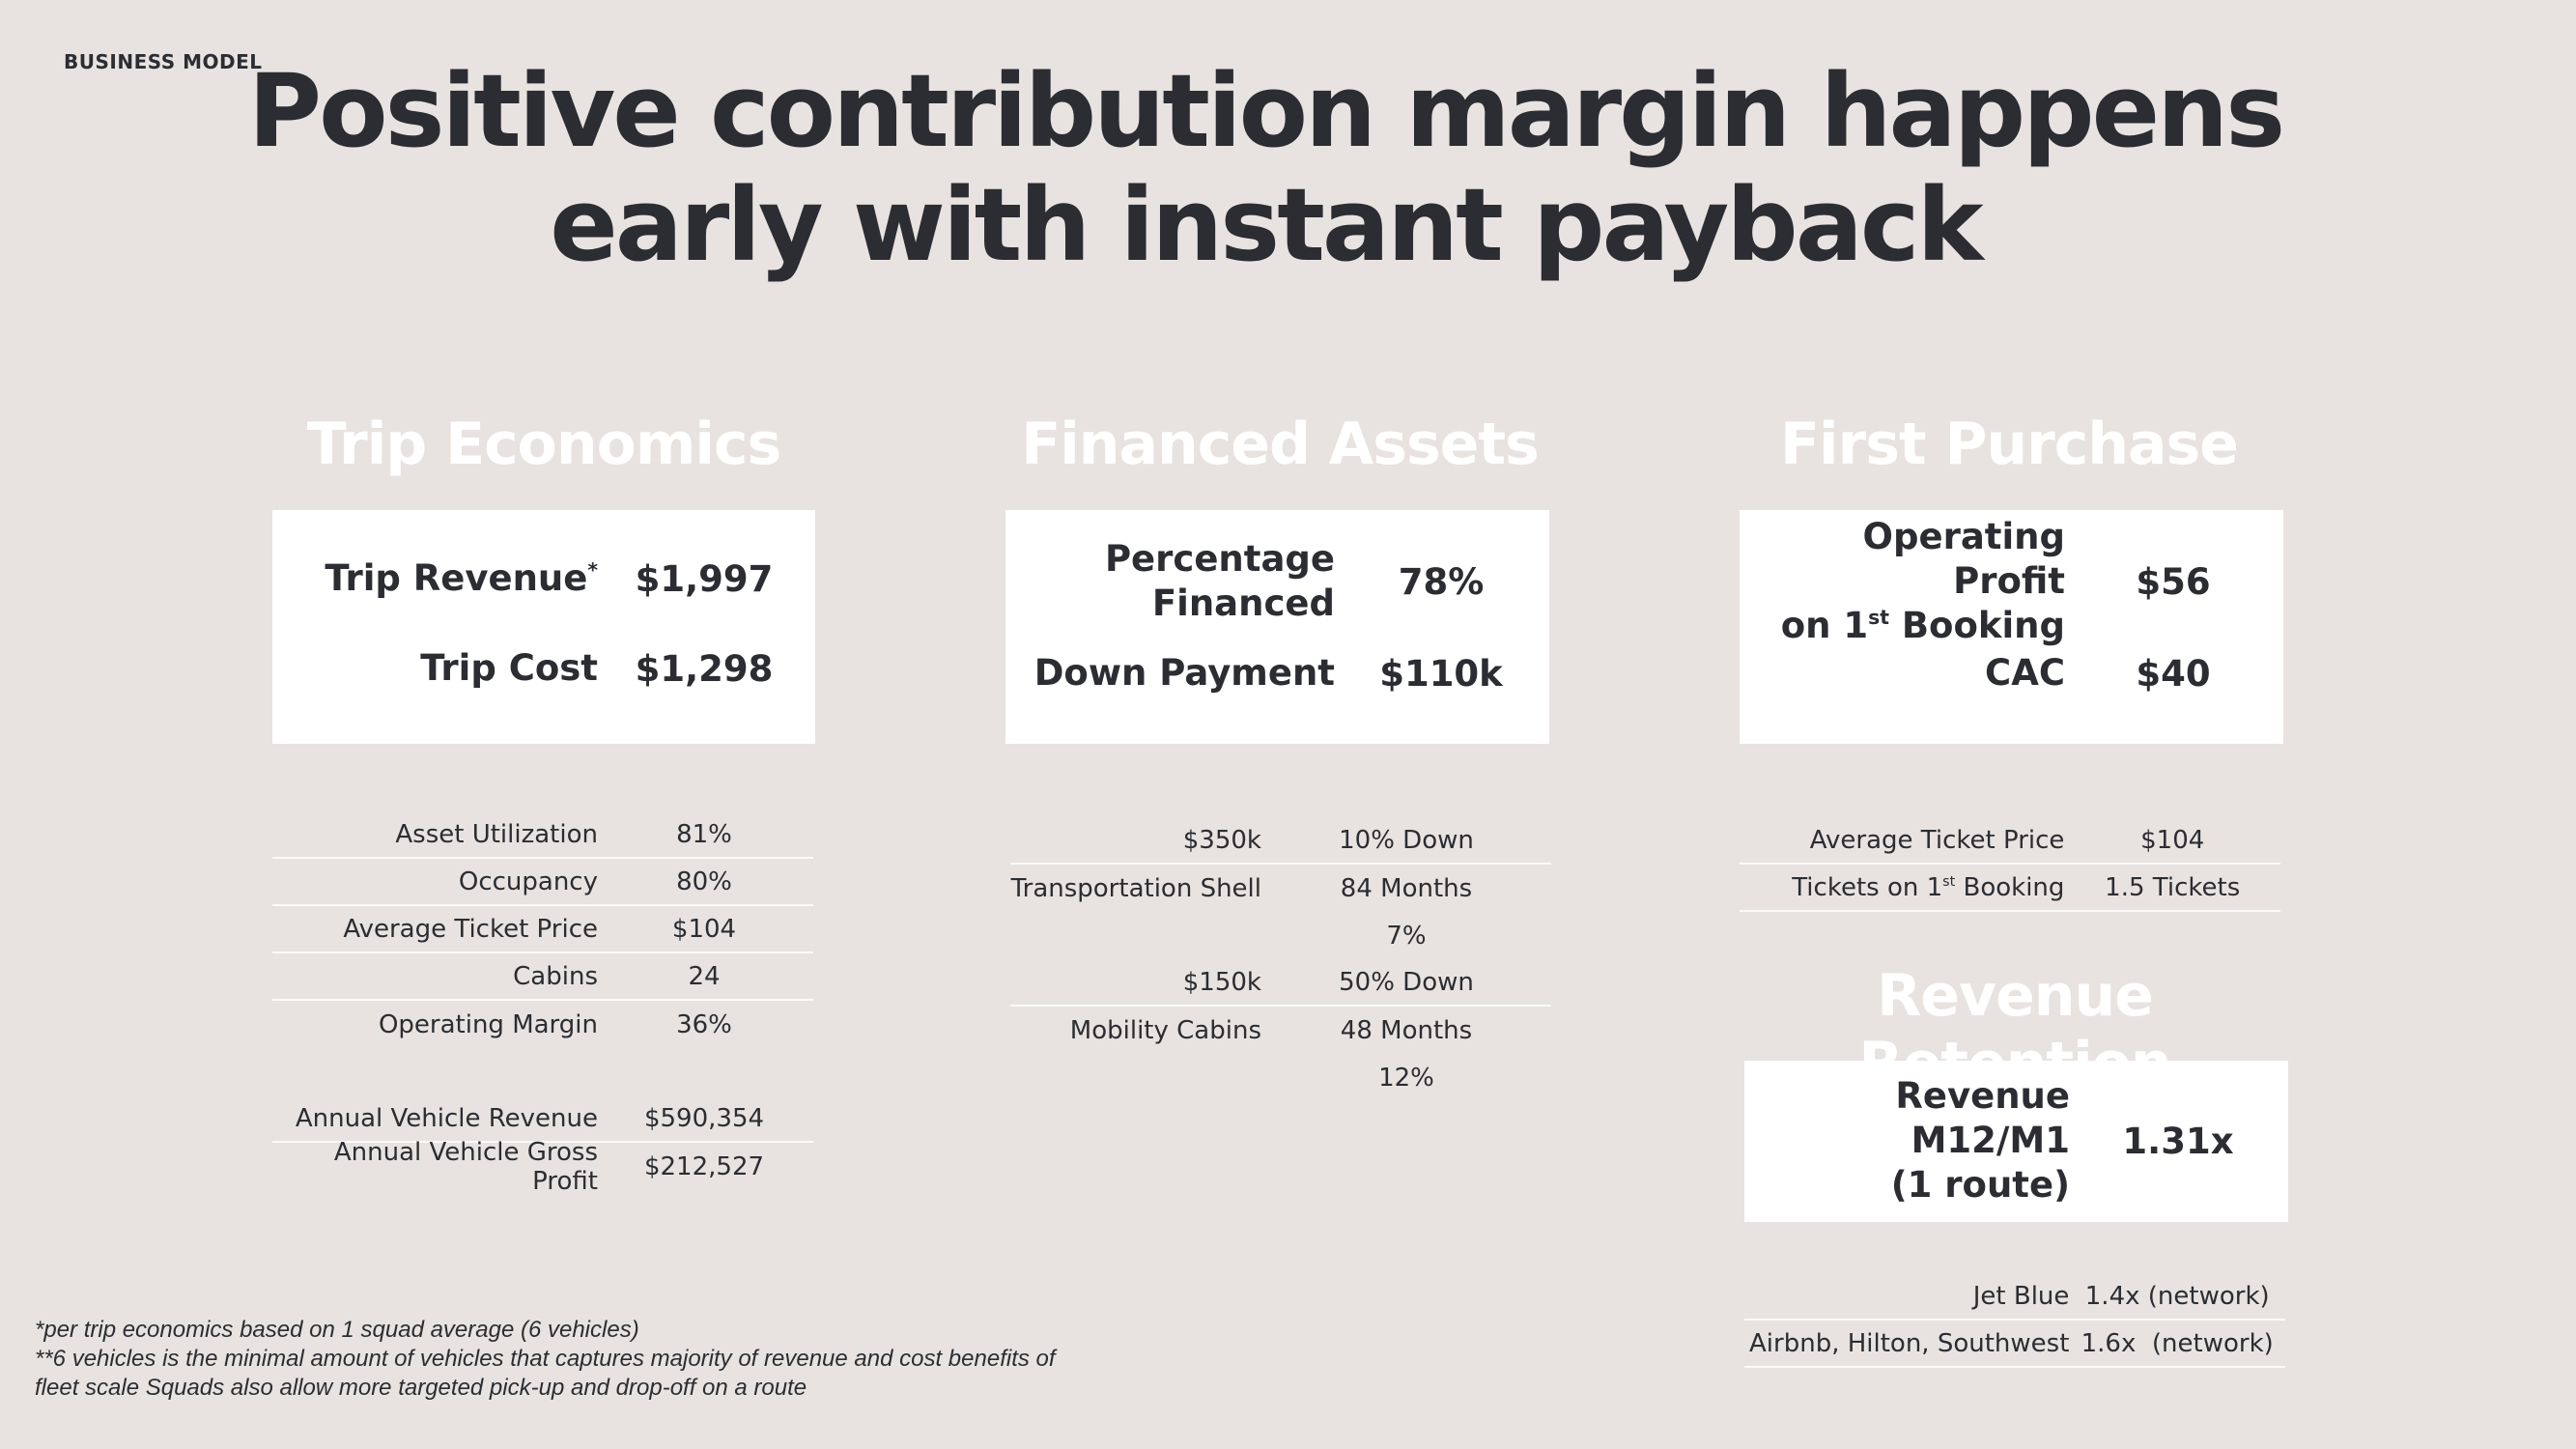 The width and height of the screenshot is (2576, 1449). What do you see at coordinates (704, 668) in the screenshot?
I see `trip-cost-value: $1,298` at bounding box center [704, 668].